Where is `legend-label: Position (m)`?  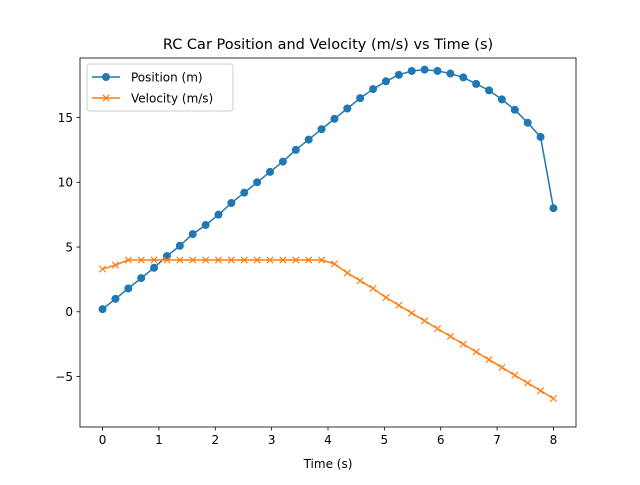
legend-label: Position (m) is located at coordinates (167, 77).